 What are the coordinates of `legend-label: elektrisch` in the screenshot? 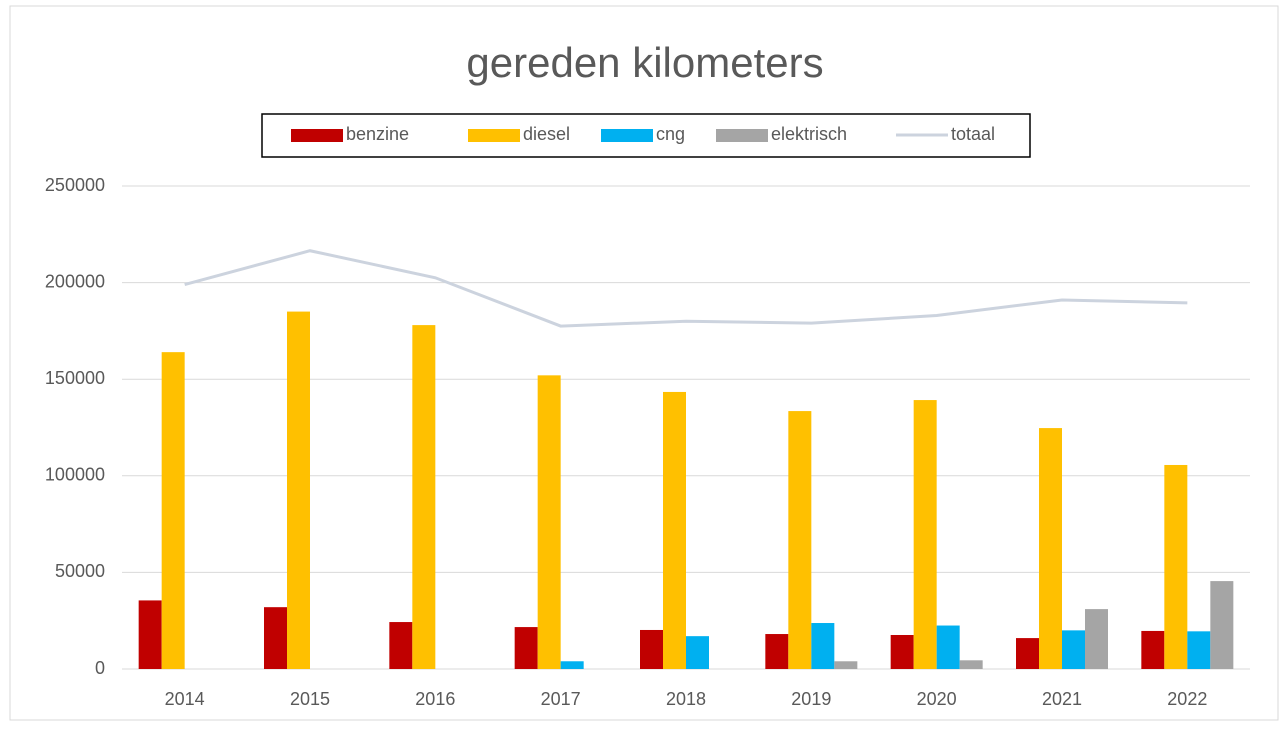 It's located at (809, 134).